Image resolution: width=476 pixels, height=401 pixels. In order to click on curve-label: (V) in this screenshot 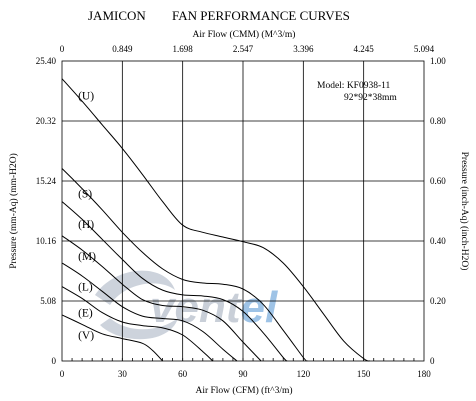, I will do `click(86, 336)`.